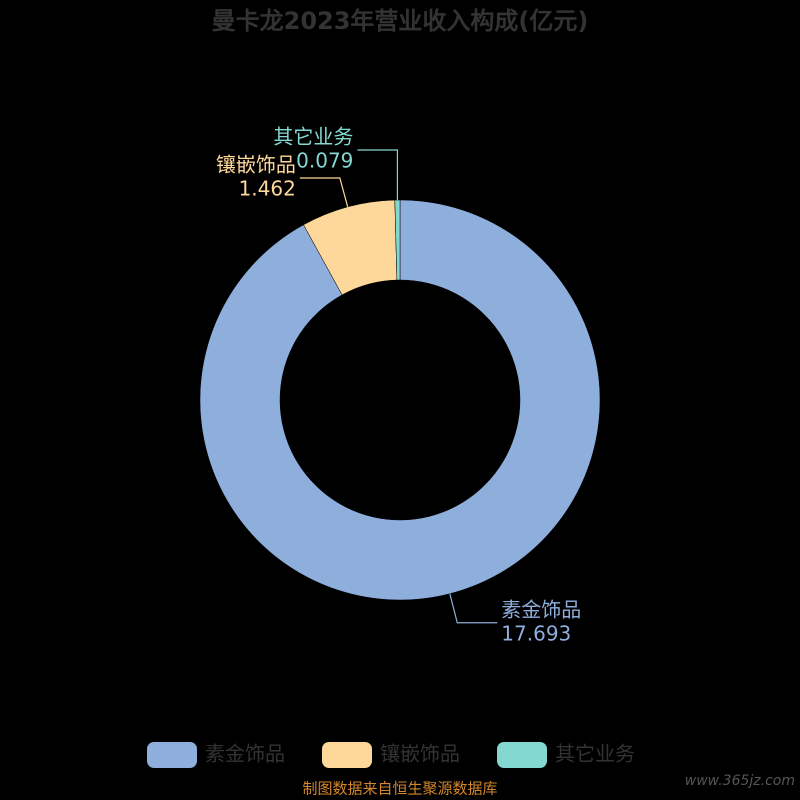  I want to click on source-note: 制图数据来自恒生聚源数据库, so click(399, 789).